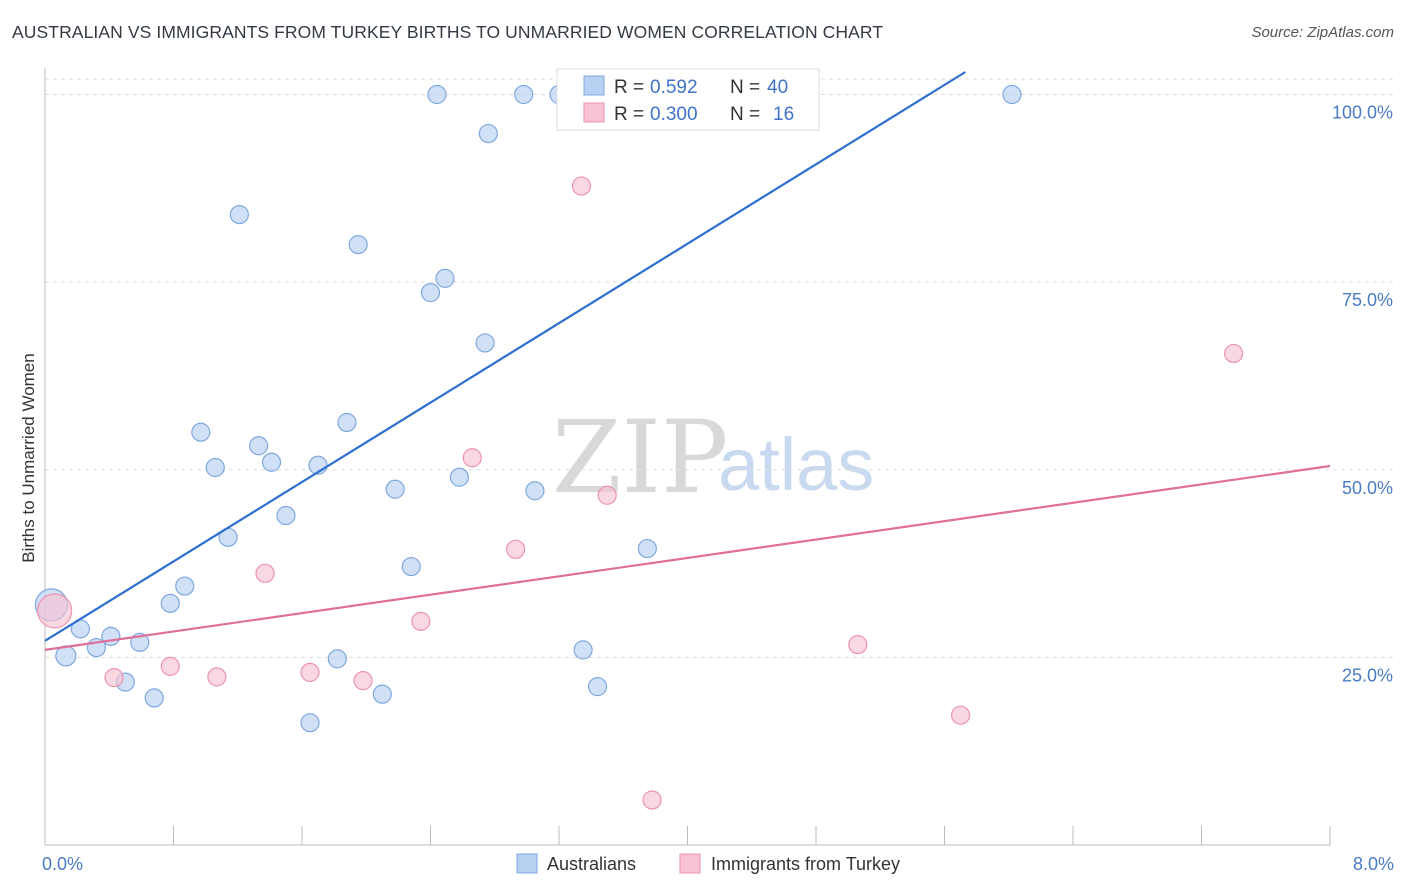  I want to click on y-tick-label-1: 50.0%, so click(1367, 488).